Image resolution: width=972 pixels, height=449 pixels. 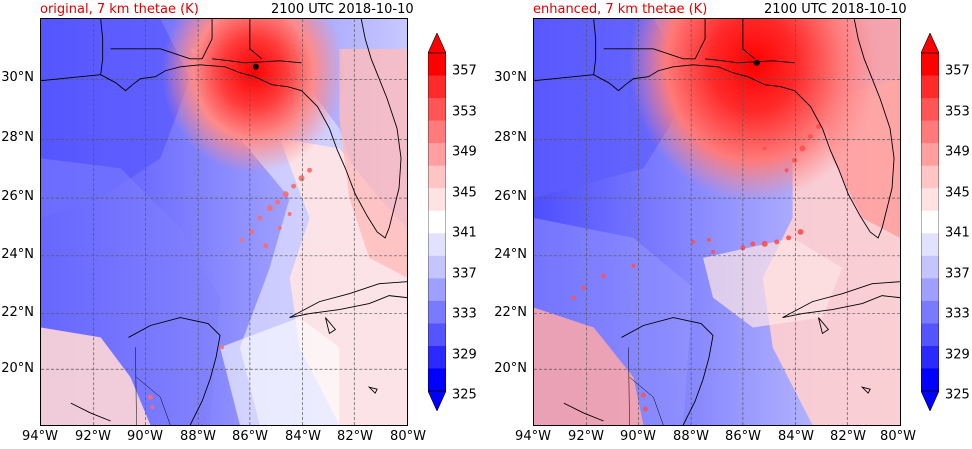 I want to click on panel-title: original, 7 km thetae (K), so click(x=119, y=9).